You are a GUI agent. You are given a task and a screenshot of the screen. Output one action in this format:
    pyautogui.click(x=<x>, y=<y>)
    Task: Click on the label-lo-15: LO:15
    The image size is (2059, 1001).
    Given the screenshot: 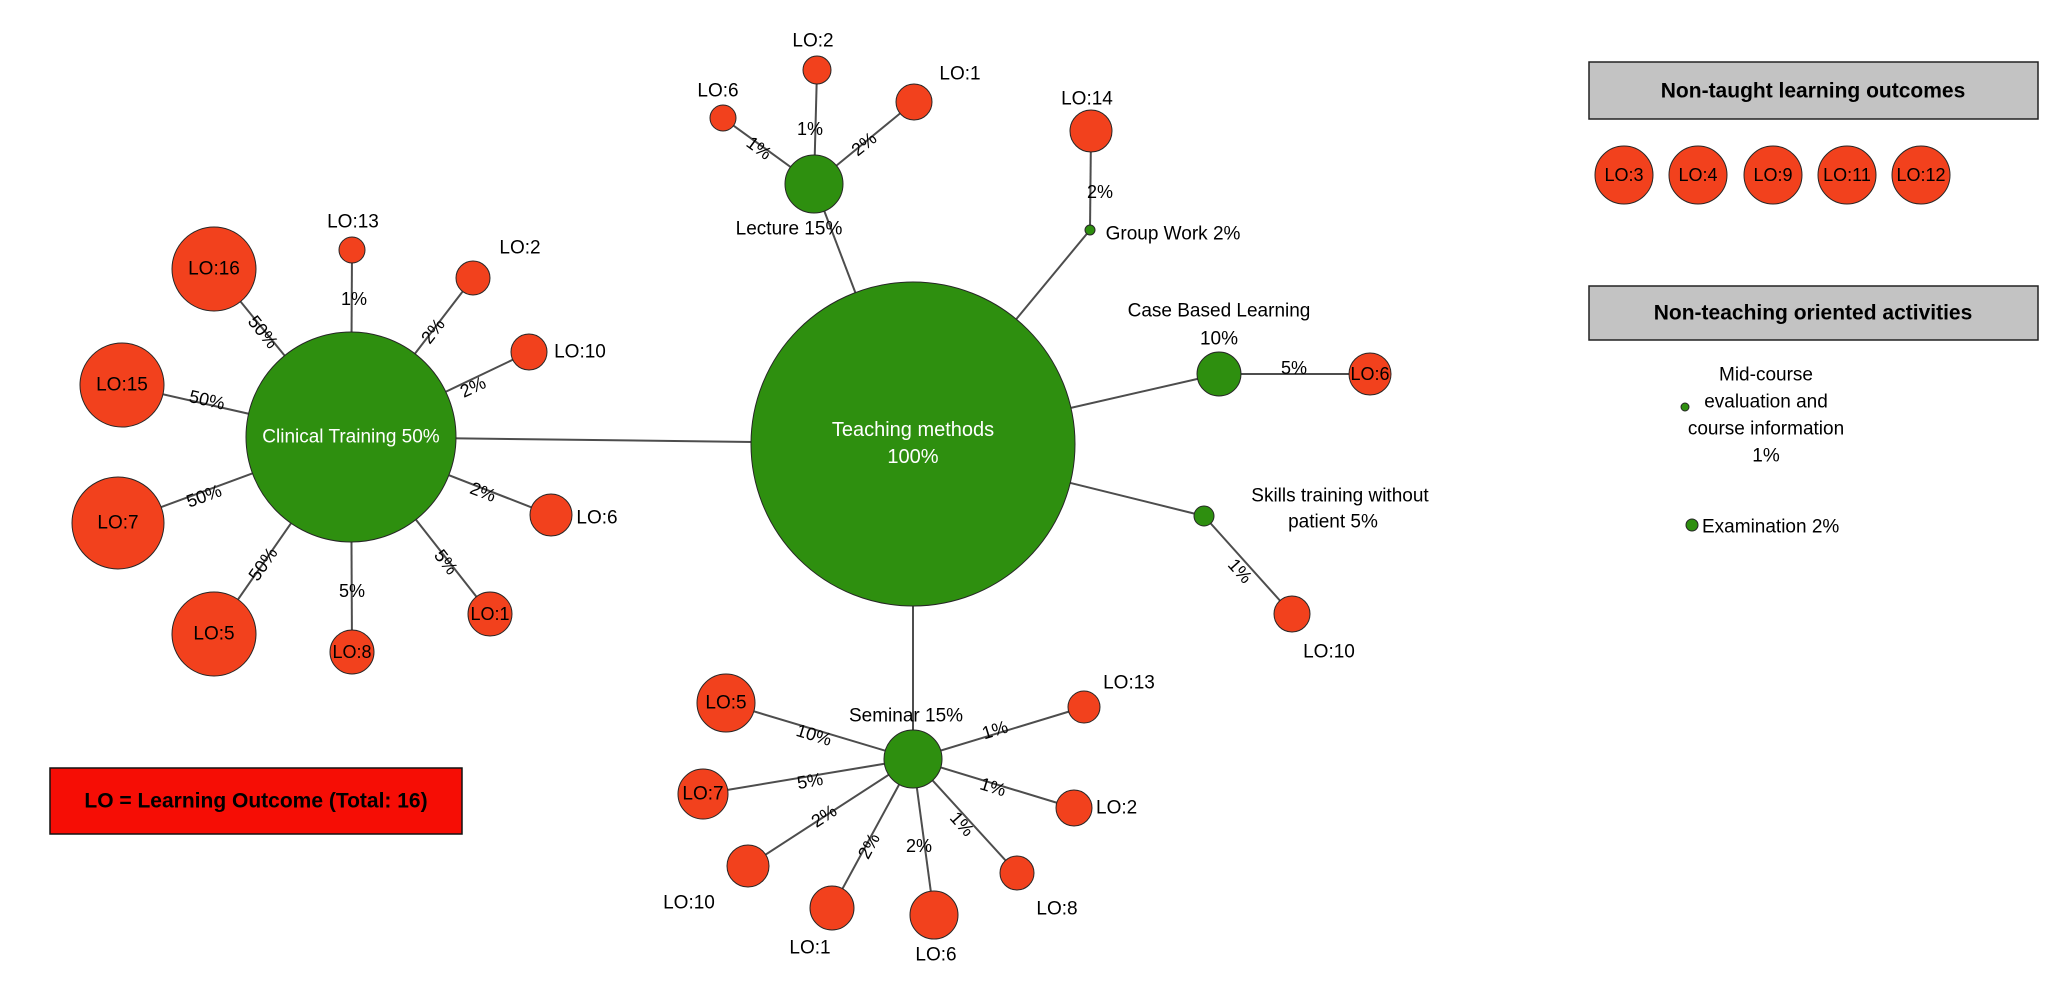 What is the action you would take?
    pyautogui.click(x=122, y=385)
    